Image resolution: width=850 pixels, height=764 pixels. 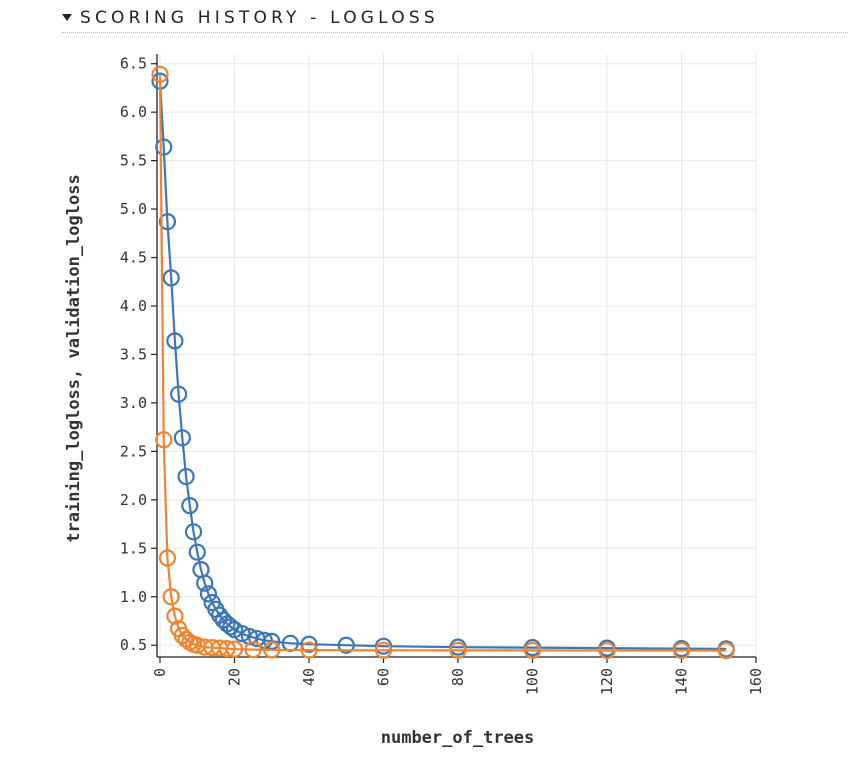 What do you see at coordinates (133, 209) in the screenshot?
I see `y-tick-label: 5.0` at bounding box center [133, 209].